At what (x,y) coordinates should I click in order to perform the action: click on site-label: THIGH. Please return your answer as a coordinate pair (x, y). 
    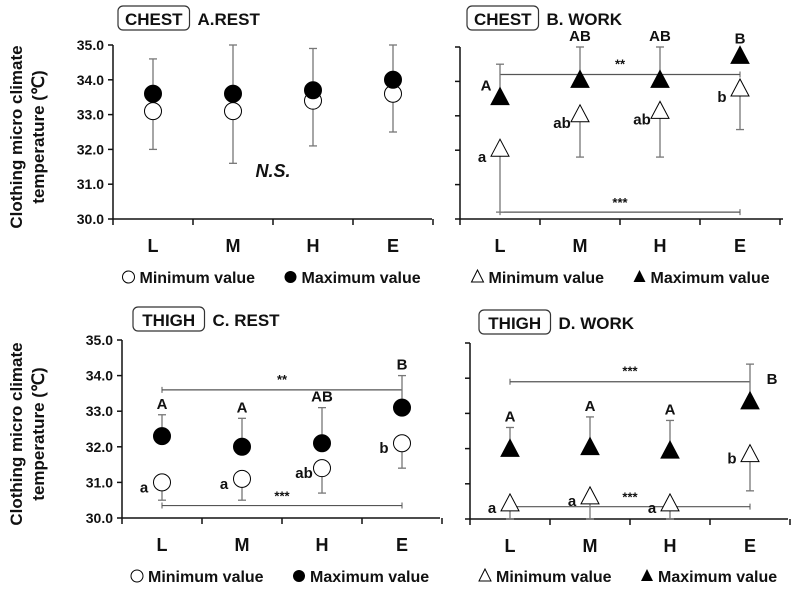
    Looking at the image, I should click on (514, 323).